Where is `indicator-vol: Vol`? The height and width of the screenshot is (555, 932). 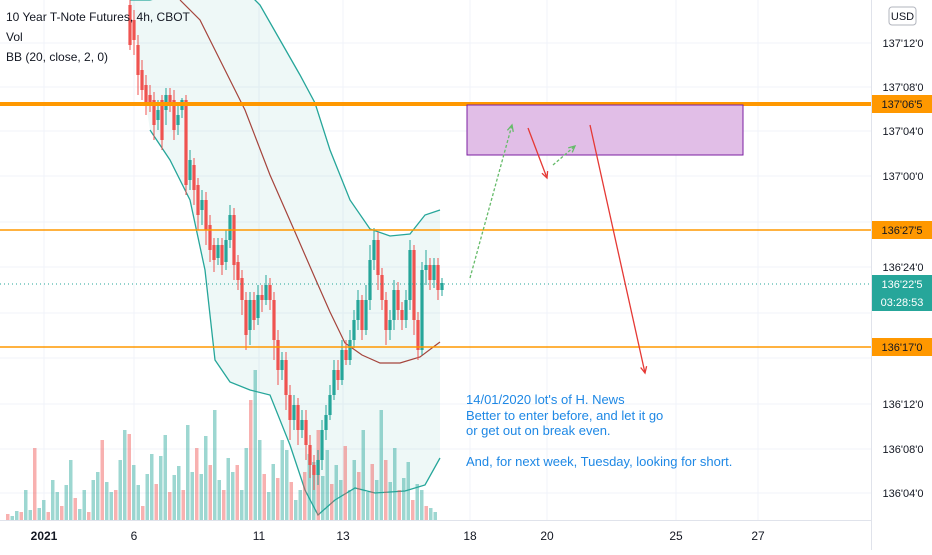 indicator-vol: Vol is located at coordinates (14, 37).